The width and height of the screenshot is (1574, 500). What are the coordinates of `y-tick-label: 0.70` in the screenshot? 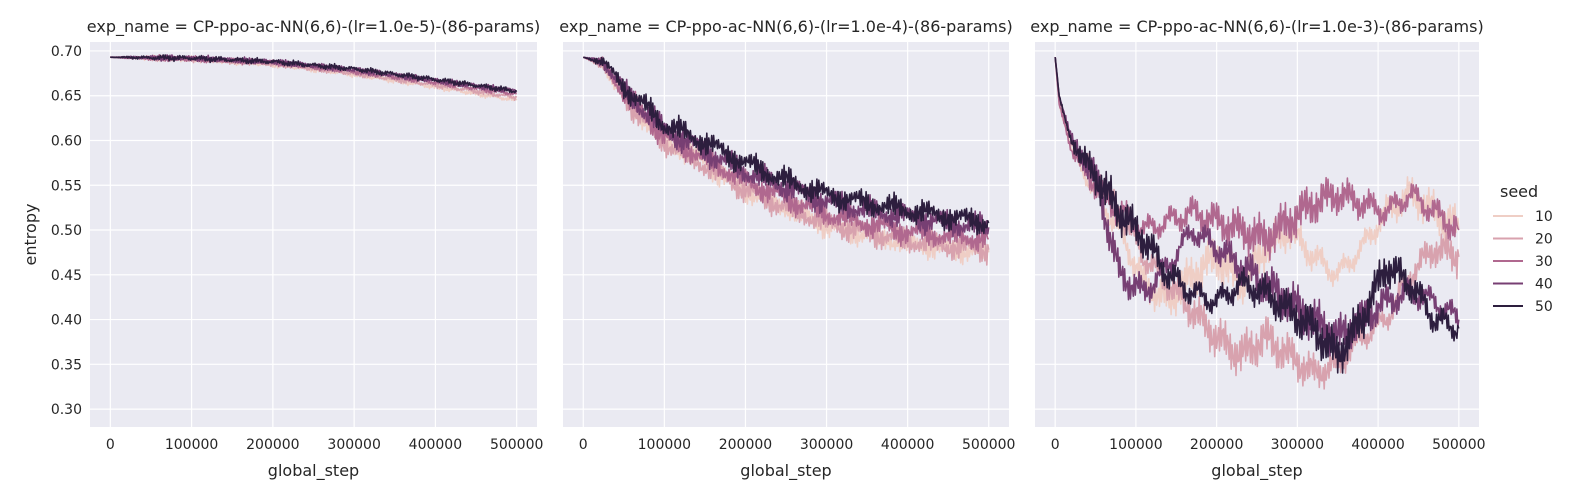 It's located at (66, 52).